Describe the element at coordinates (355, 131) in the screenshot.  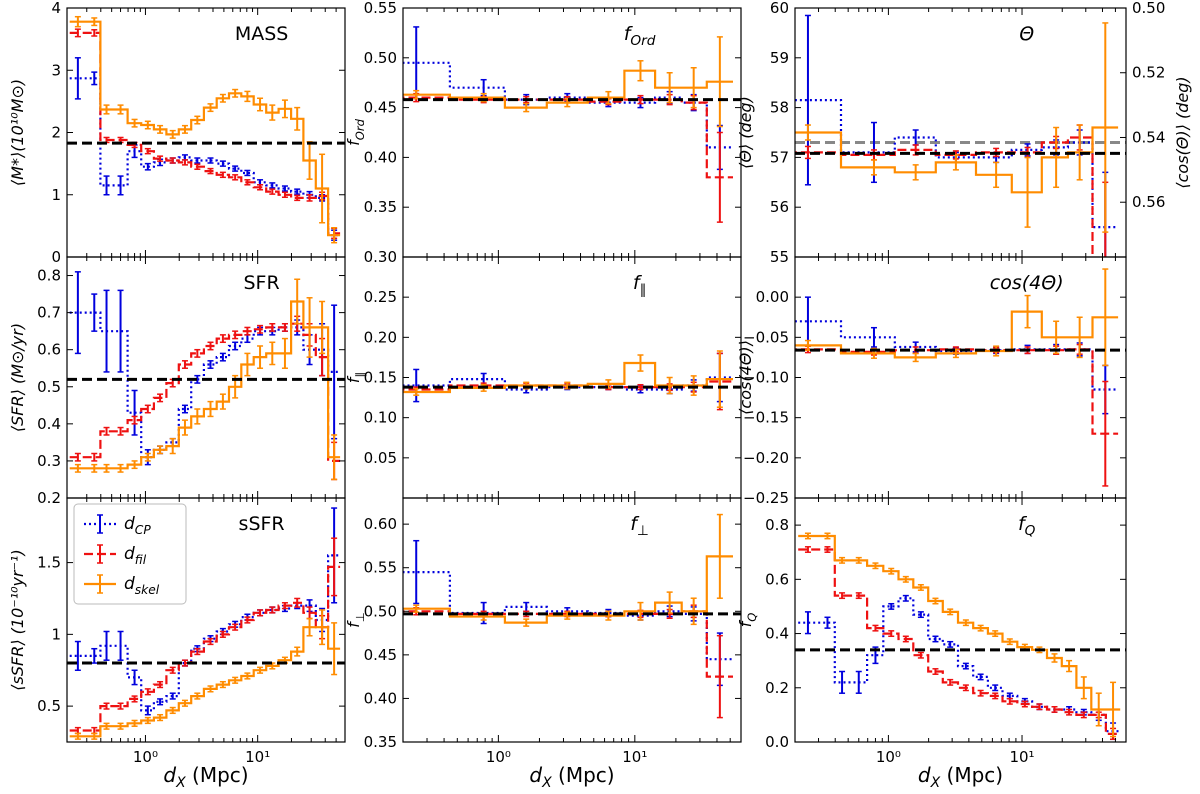
I see `y-axis-label: fOrd` at that location.